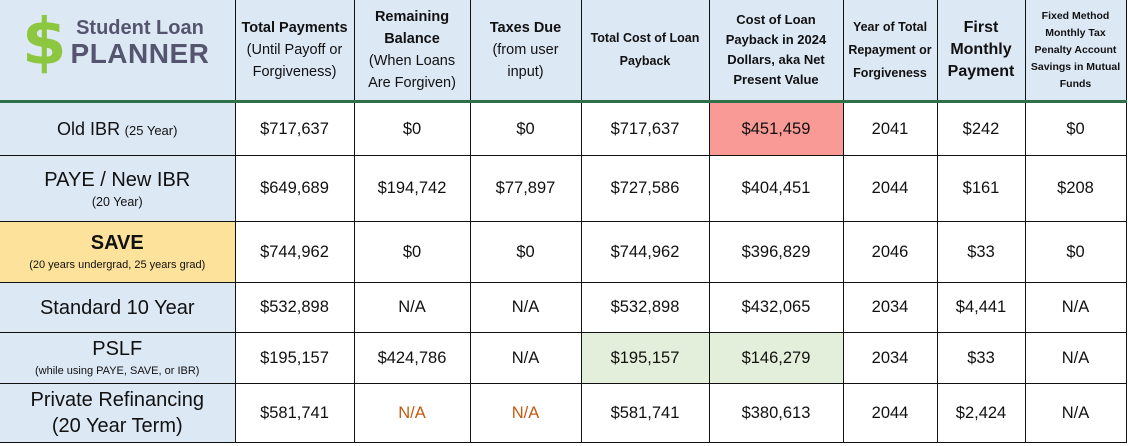  Describe the element at coordinates (645, 413) in the screenshot. I see `cell-total-cost: $581,741` at that location.